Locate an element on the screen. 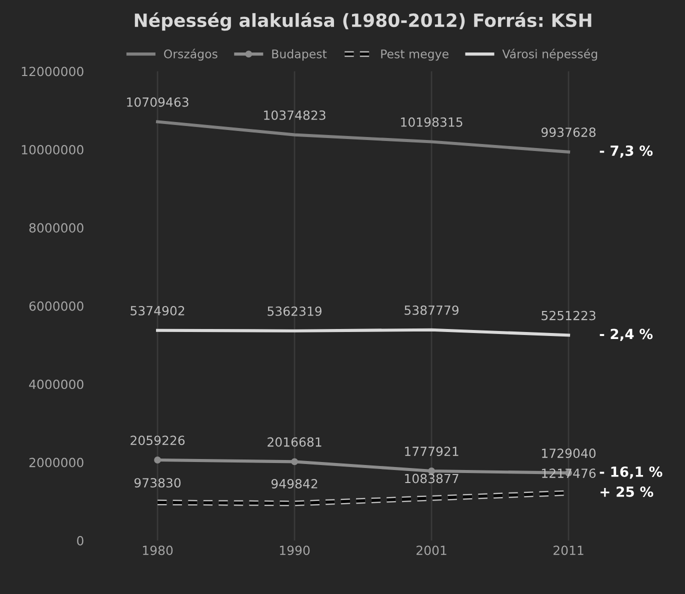 The height and width of the screenshot is (594, 685). data-label: 10374823 is located at coordinates (295, 115).